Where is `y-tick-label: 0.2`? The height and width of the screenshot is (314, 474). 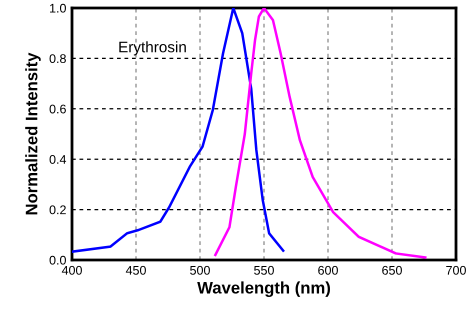 y-tick-label: 0.2 is located at coordinates (58, 209).